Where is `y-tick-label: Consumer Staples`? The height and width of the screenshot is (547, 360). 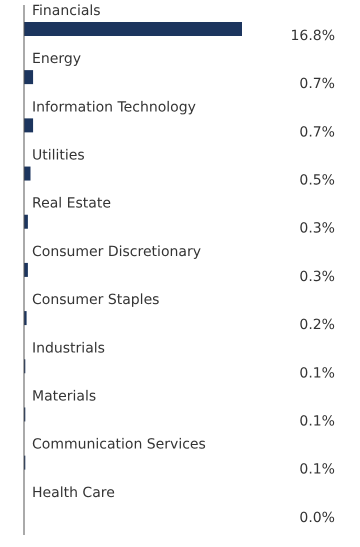
y-tick-label: Consumer Staples is located at coordinates (96, 300).